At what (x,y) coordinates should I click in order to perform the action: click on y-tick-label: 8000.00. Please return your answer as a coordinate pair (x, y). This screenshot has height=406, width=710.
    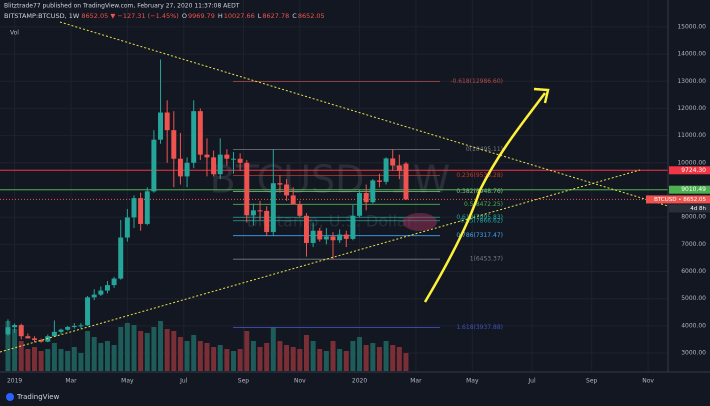
    Looking at the image, I should click on (693, 217).